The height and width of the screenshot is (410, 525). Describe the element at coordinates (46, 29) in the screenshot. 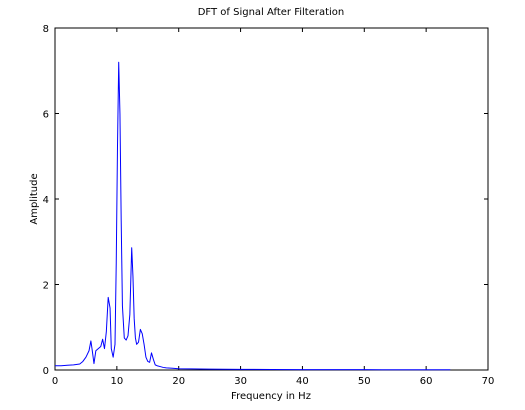

I see `y-tick-label: 8` at that location.